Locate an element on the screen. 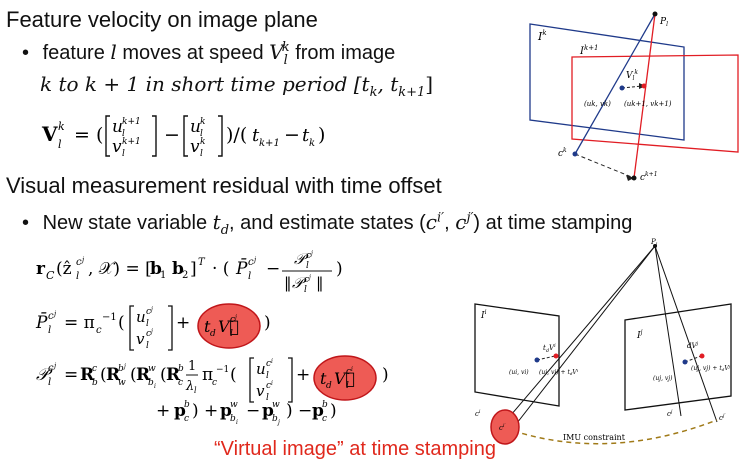  svg-text: Ik is located at coordinates (542, 36).